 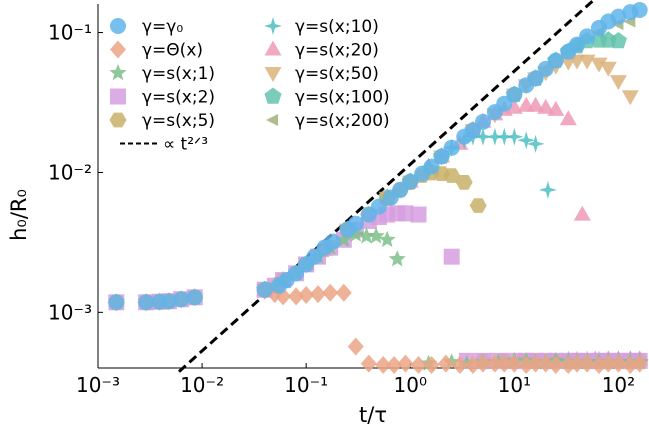 I want to click on x-tick-label: 10⁻², so click(x=202, y=385).